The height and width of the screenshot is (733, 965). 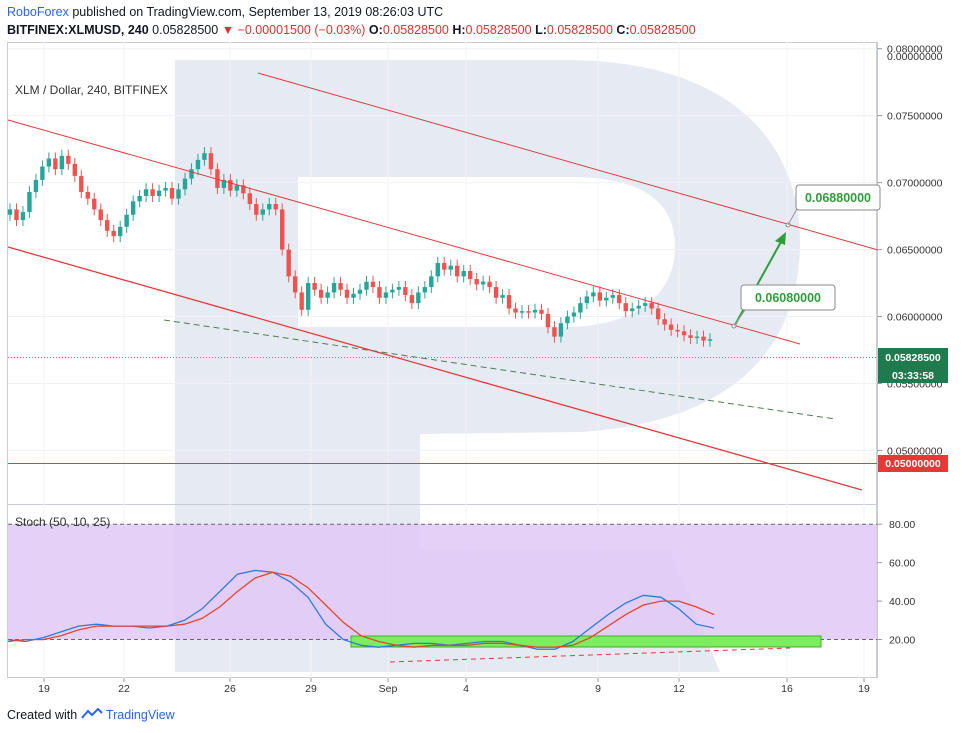 I want to click on target-callout-high-text: 0.06880000, so click(x=838, y=198).